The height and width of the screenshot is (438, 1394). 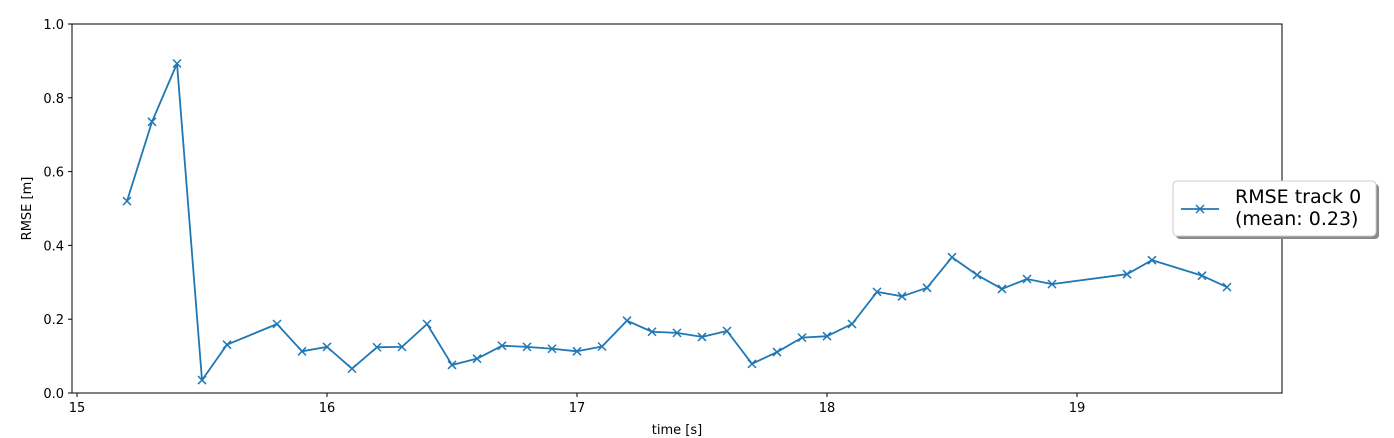 What do you see at coordinates (1298, 197) in the screenshot?
I see `legend-label-line1: RMSE track 0` at bounding box center [1298, 197].